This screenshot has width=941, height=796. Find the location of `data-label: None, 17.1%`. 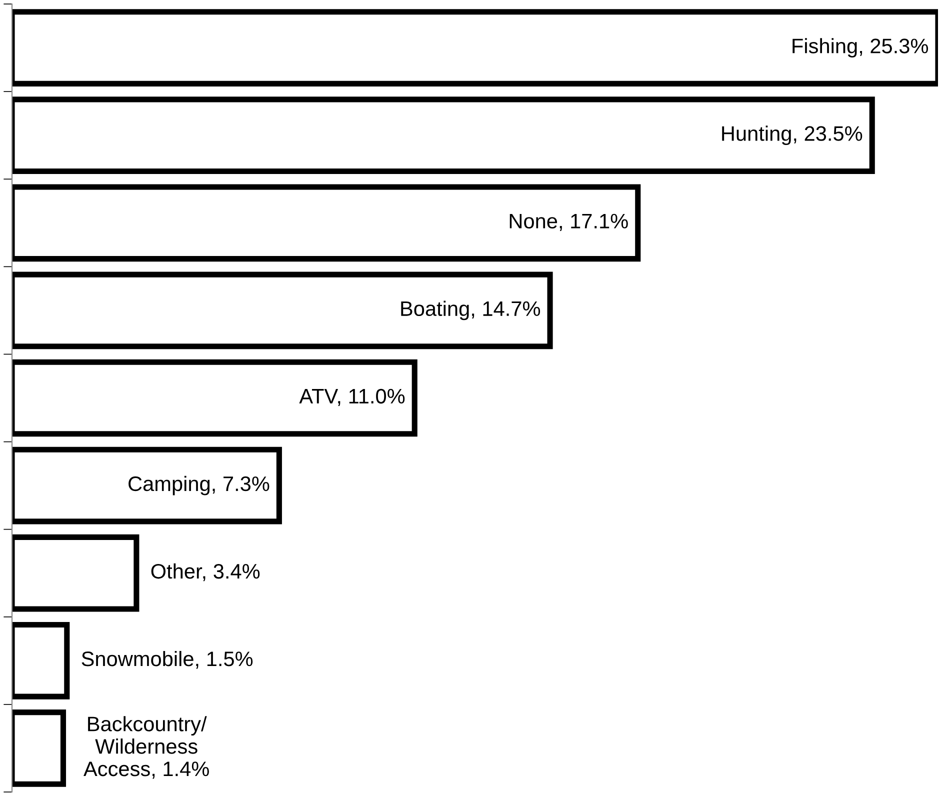

data-label: None, 17.1% is located at coordinates (569, 222).